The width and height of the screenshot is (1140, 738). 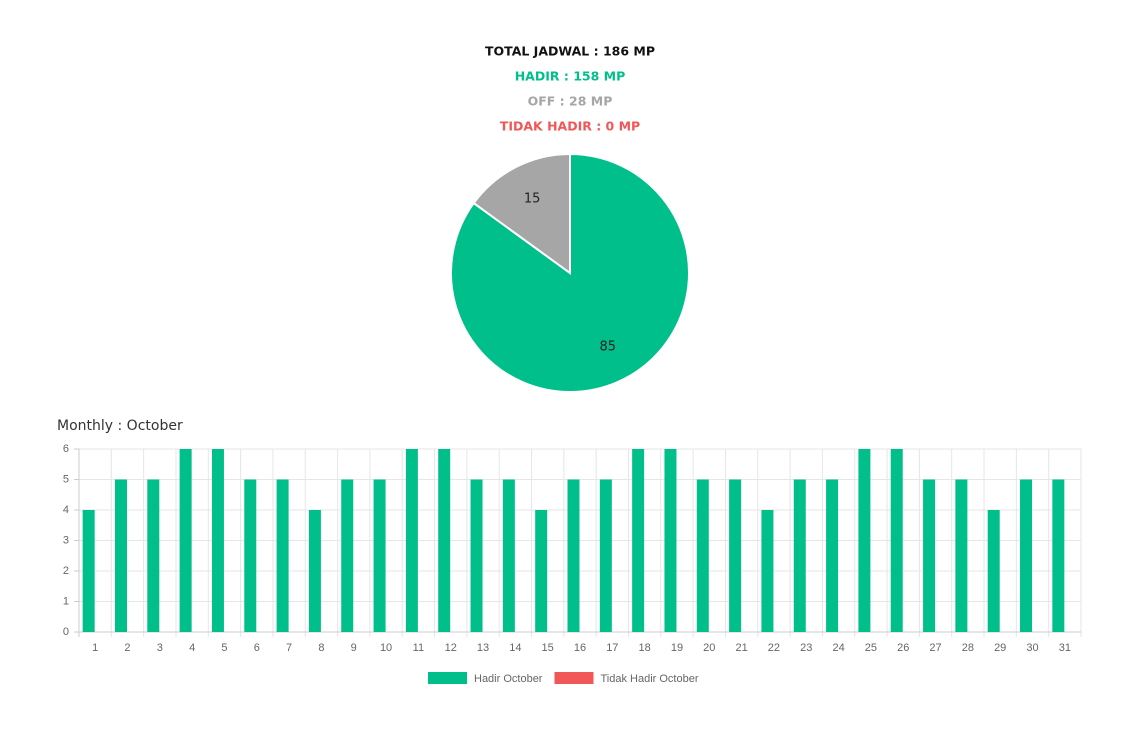 What do you see at coordinates (66, 571) in the screenshot?
I see `y-tick-label: 2` at bounding box center [66, 571].